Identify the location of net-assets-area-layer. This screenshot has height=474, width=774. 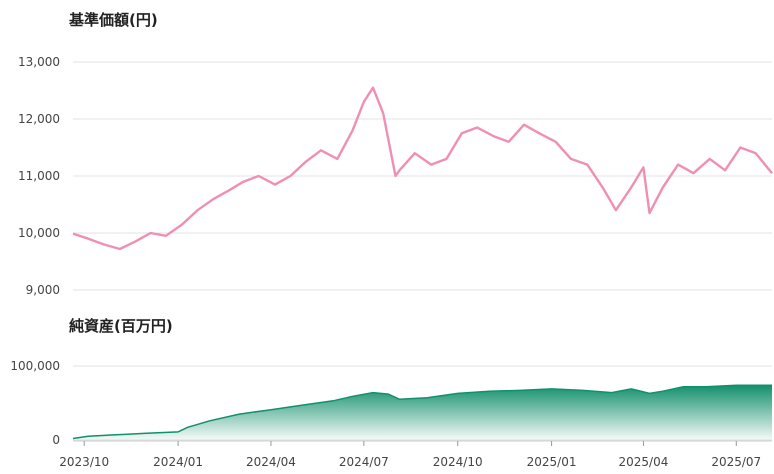
(422, 412).